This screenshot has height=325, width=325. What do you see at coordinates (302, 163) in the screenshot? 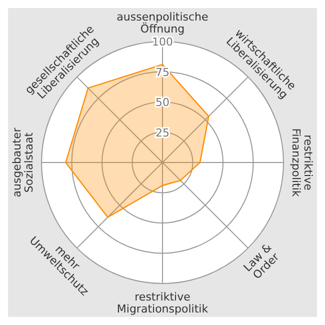
I see `spoke-label: restriktive Finanzpolitik` at bounding box center [302, 163].